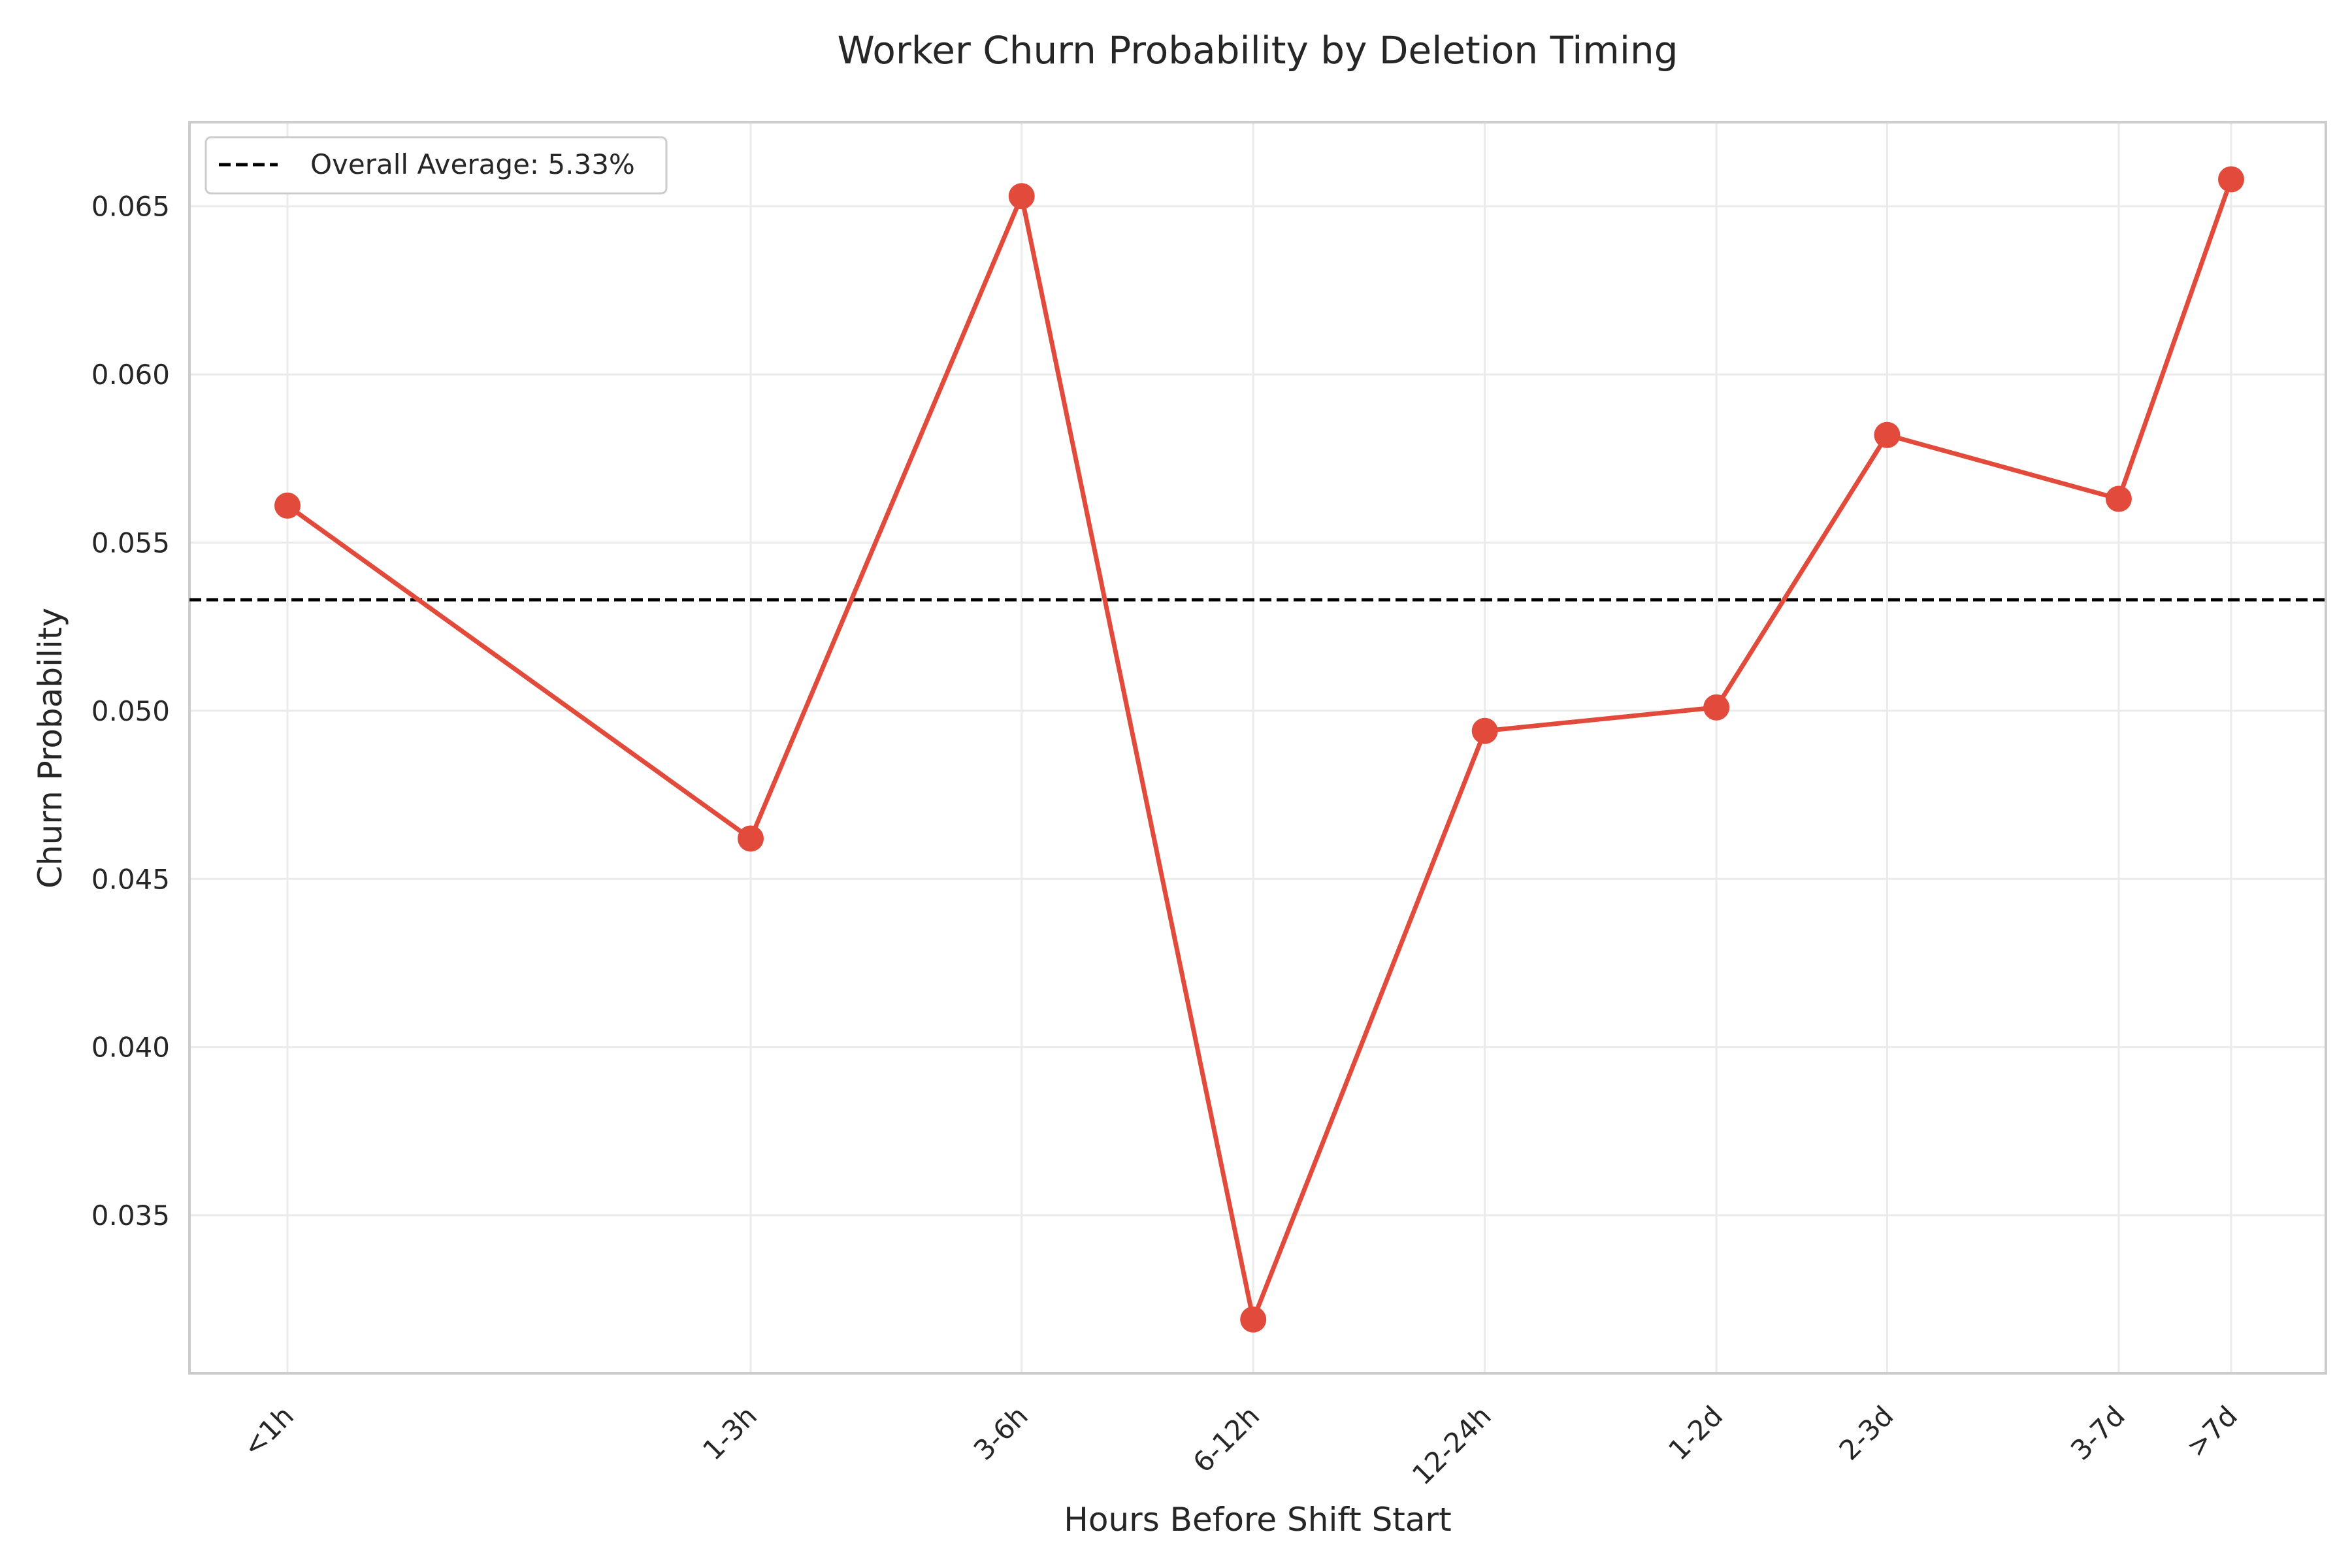 The image size is (2352, 1568). What do you see at coordinates (130, 375) in the screenshot?
I see `y-tick-label: 0.060` at bounding box center [130, 375].